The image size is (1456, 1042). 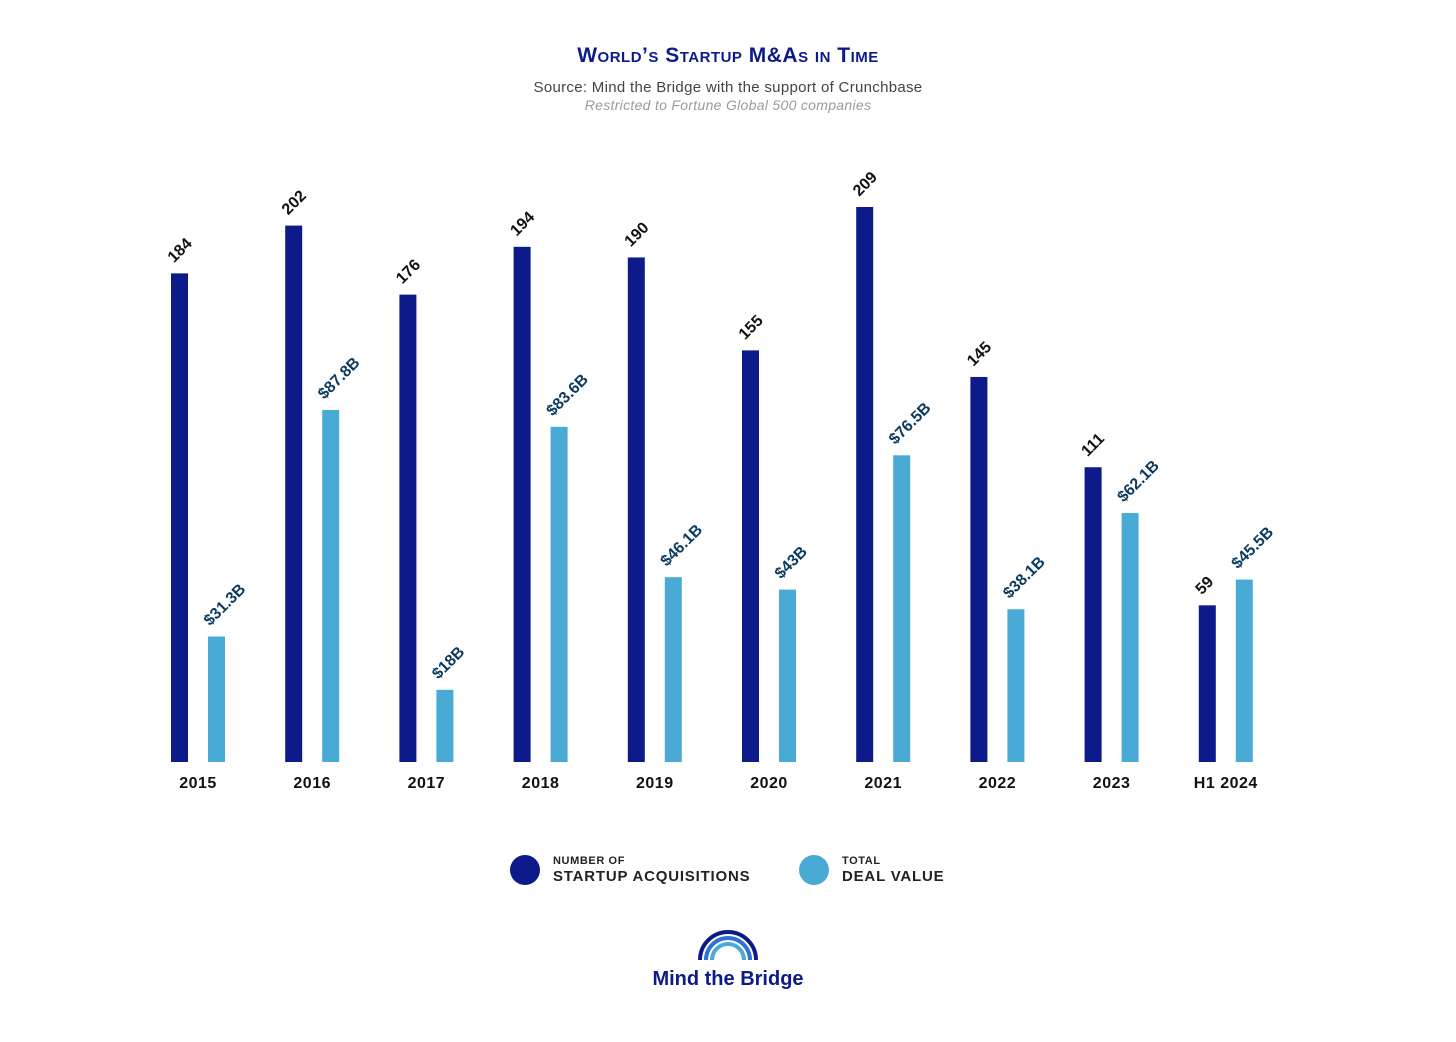 I want to click on x-axis-tick-label: 2015, so click(x=198, y=783).